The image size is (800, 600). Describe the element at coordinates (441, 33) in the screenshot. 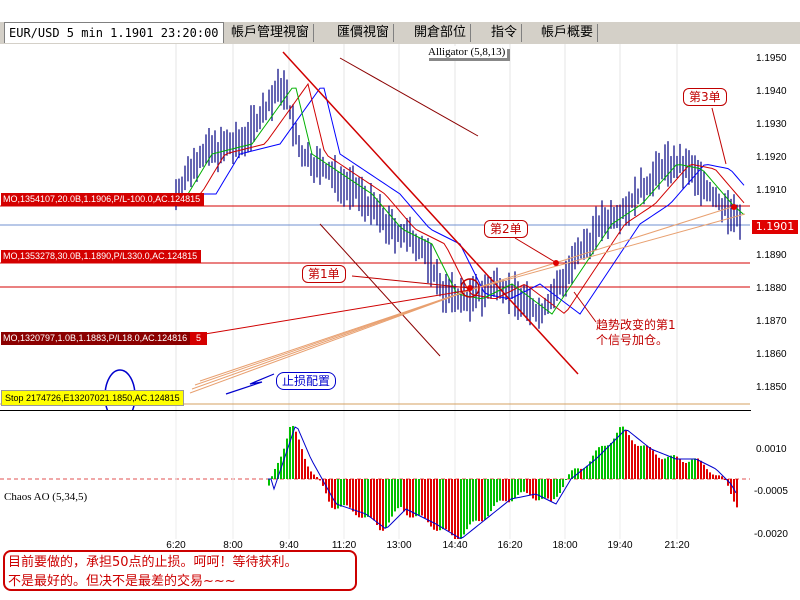

I see `tab-open-positions: 開倉部位` at that location.